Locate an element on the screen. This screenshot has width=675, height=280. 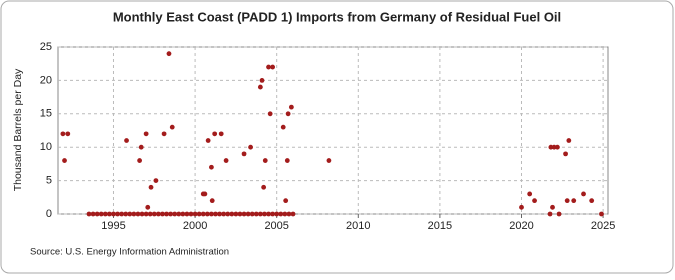
x-tick-label: 2020 is located at coordinates (521, 226).